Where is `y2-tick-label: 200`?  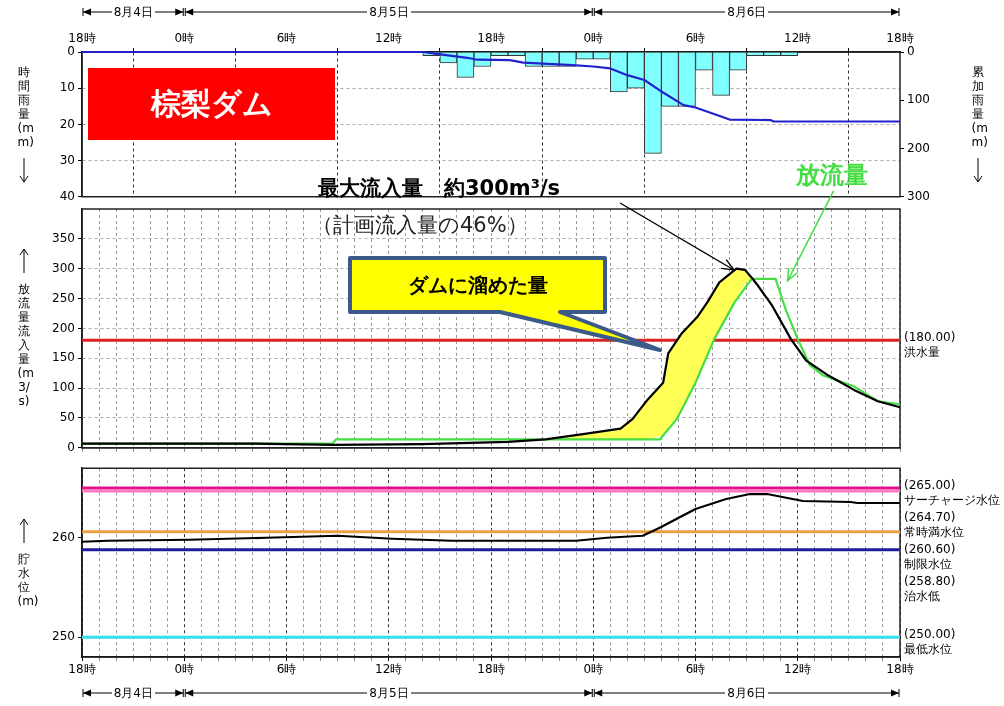 y2-tick-label: 200 is located at coordinates (918, 147).